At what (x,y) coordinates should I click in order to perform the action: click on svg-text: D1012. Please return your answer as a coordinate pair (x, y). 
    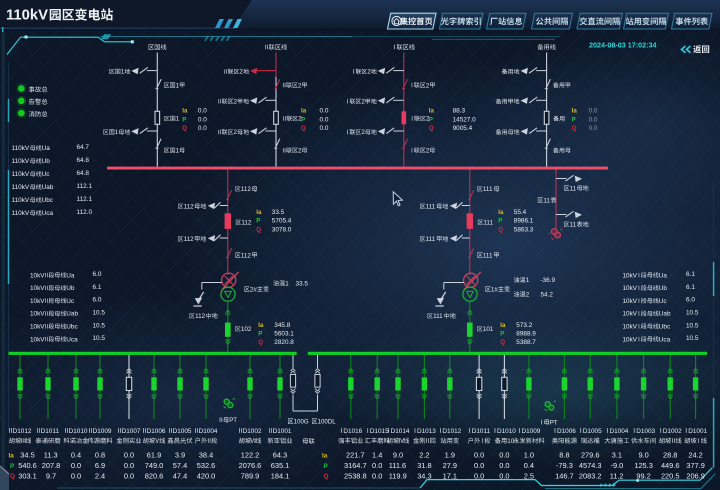
    Looking at the image, I should click on (451, 431).